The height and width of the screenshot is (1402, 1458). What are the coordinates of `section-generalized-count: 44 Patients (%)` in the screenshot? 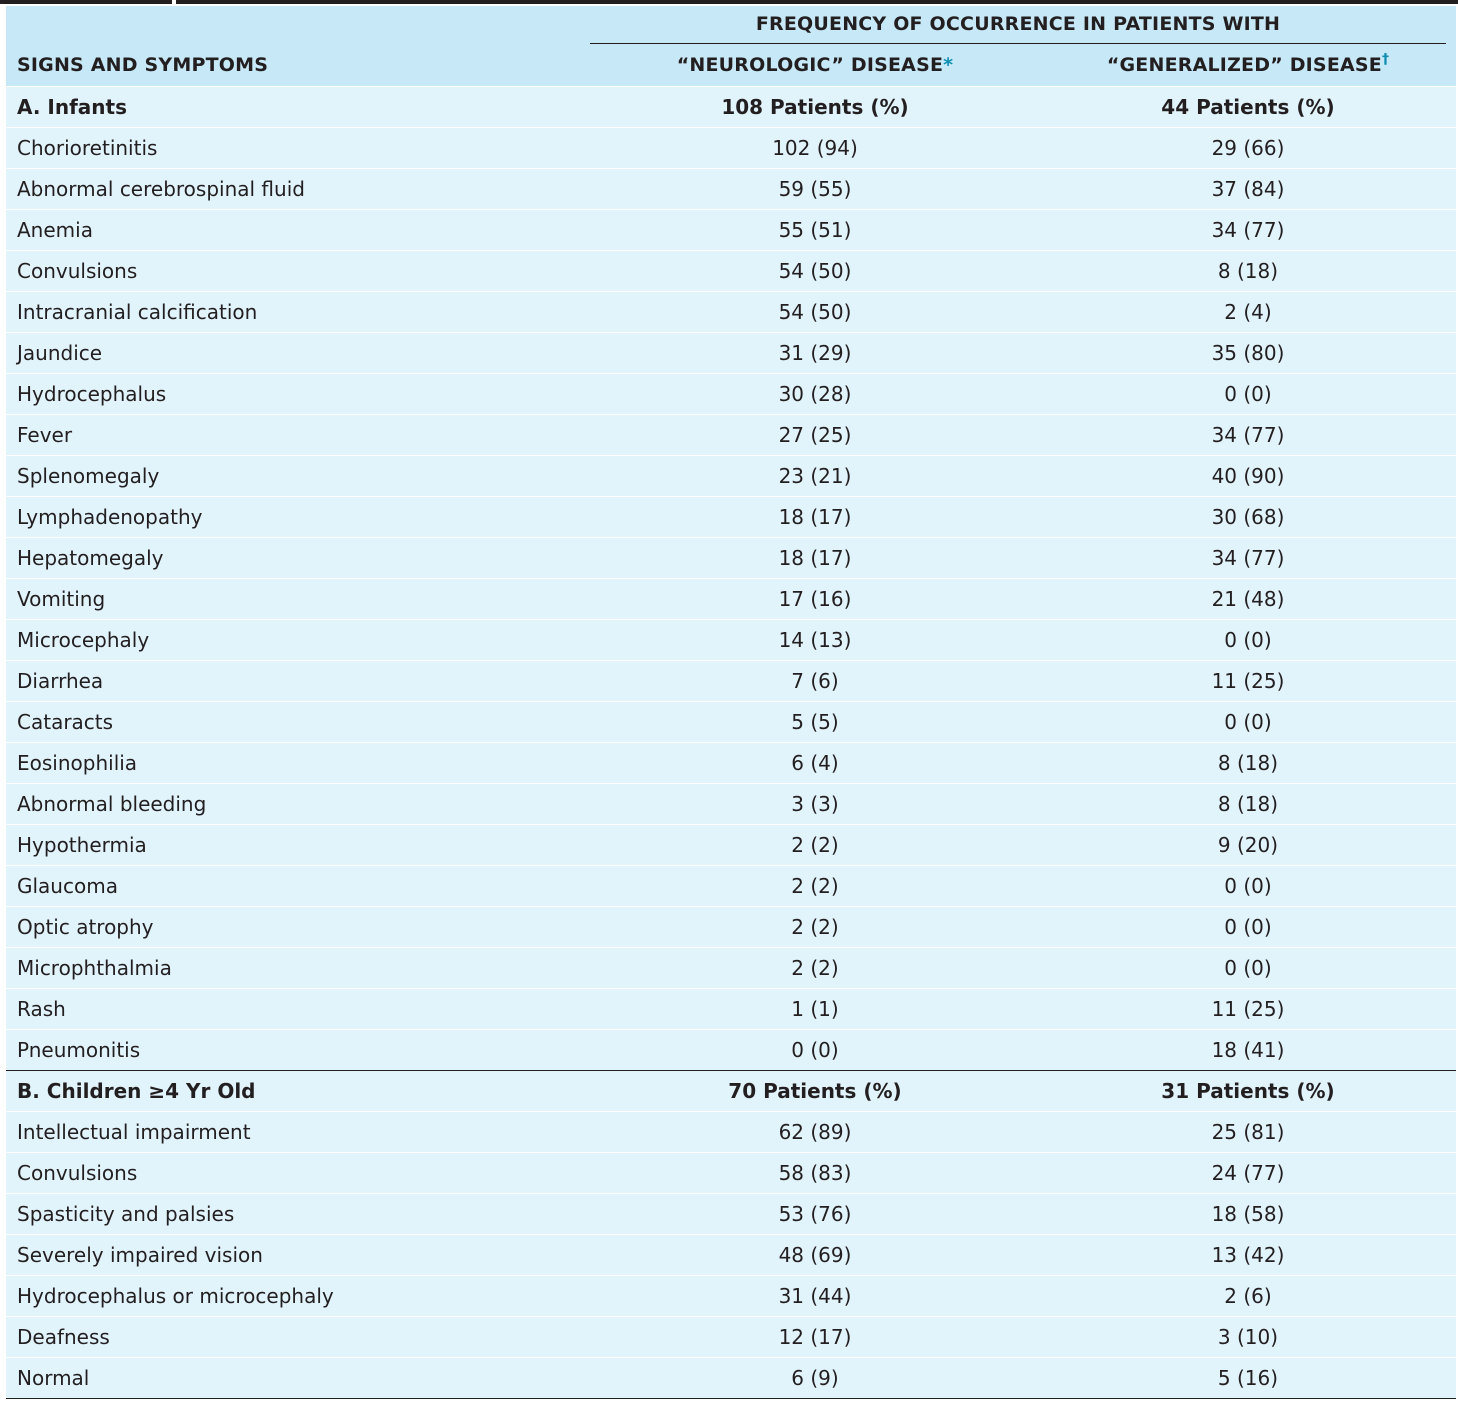 It's located at (1248, 107).